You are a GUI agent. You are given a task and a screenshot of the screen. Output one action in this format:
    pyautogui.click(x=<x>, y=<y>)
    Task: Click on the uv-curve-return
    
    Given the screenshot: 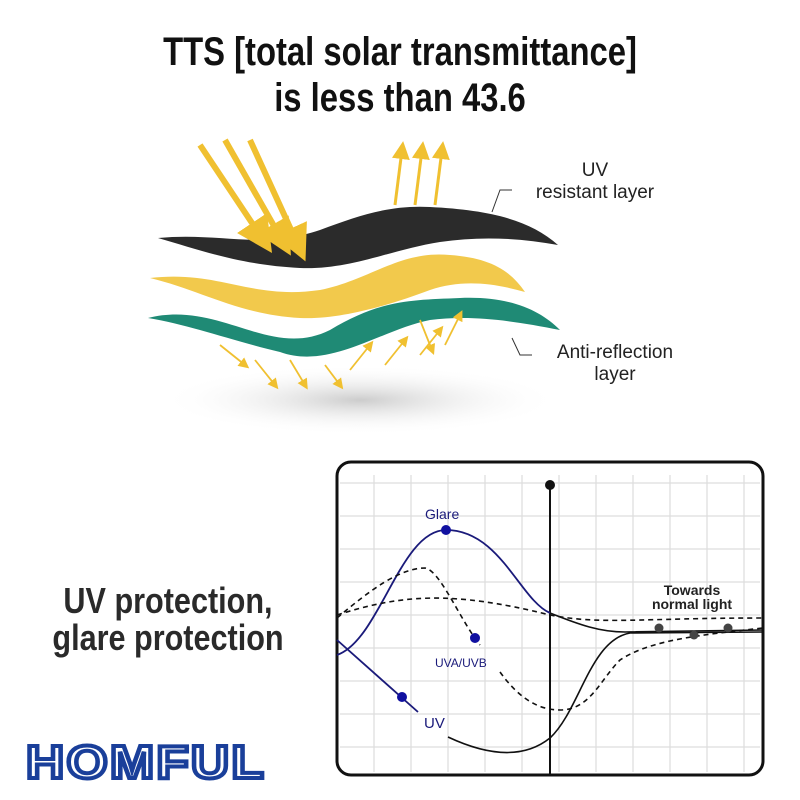 What is the action you would take?
    pyautogui.click(x=605, y=692)
    